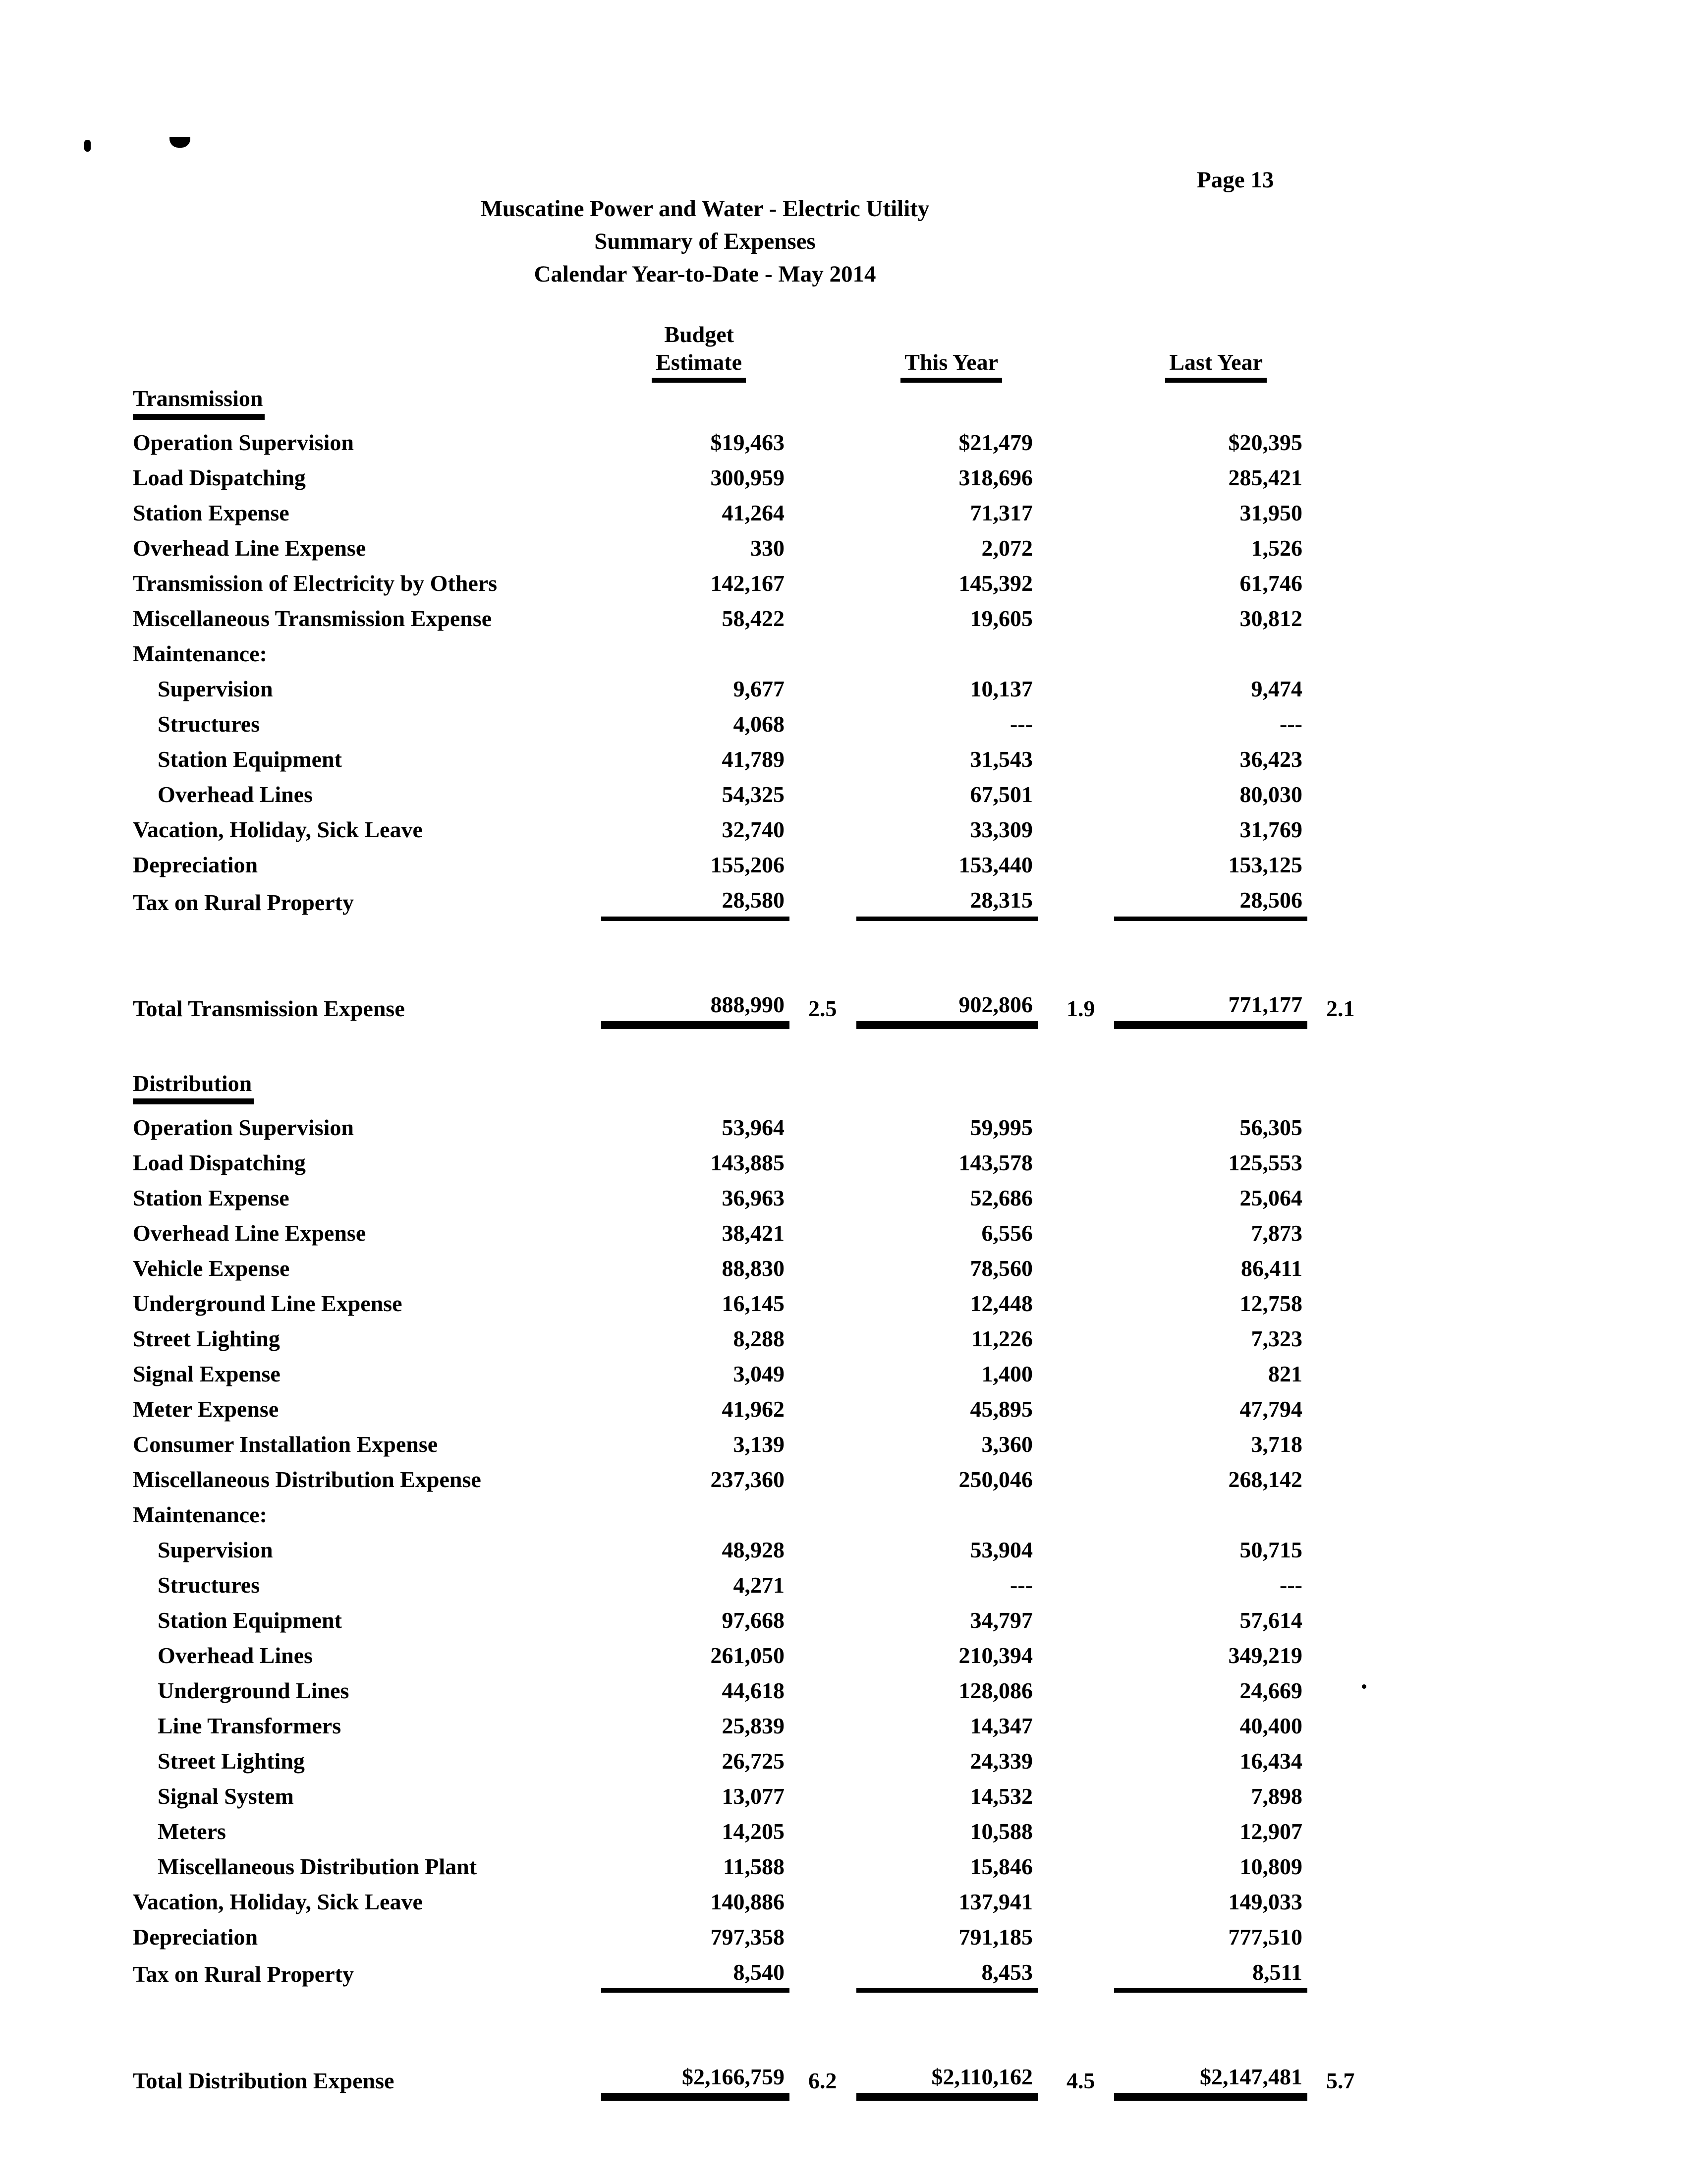  What do you see at coordinates (758, 1266) in the screenshot?
I see `expense-row: Vehicle Expense 88,830 78,560 86,411` at bounding box center [758, 1266].